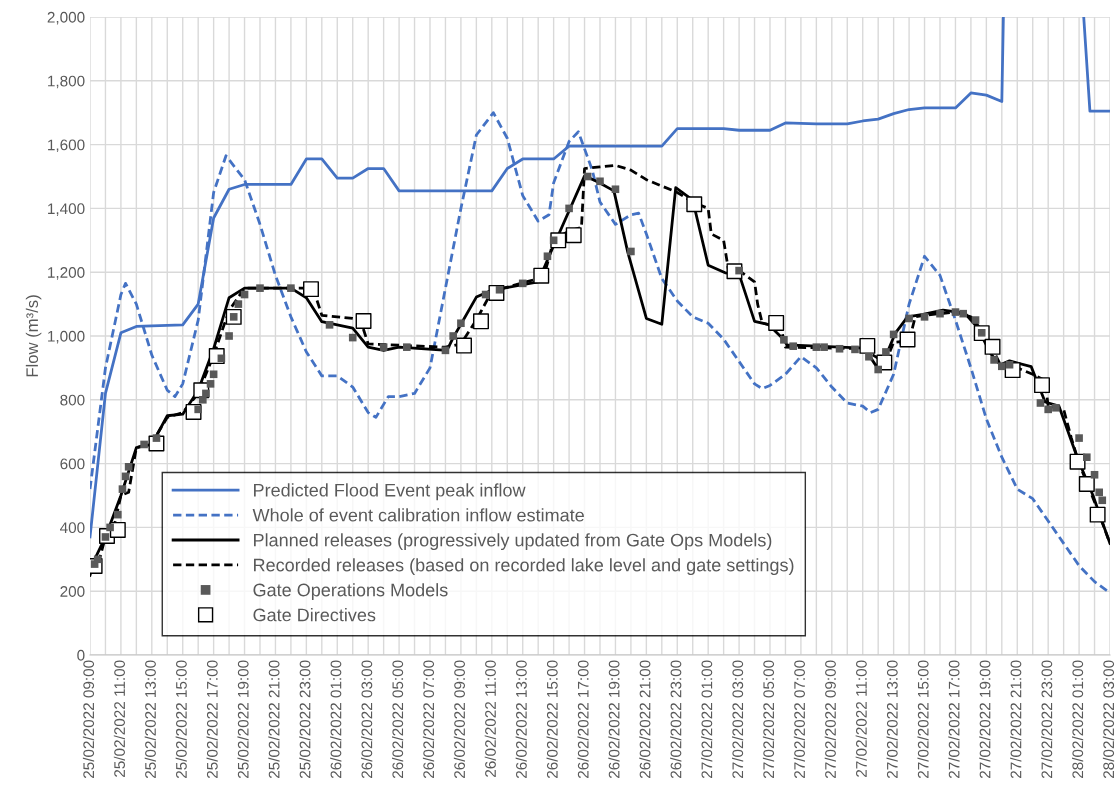 The width and height of the screenshot is (1120, 794). What do you see at coordinates (66, 273) in the screenshot?
I see `y-tick-label: 1,200` at bounding box center [66, 273].